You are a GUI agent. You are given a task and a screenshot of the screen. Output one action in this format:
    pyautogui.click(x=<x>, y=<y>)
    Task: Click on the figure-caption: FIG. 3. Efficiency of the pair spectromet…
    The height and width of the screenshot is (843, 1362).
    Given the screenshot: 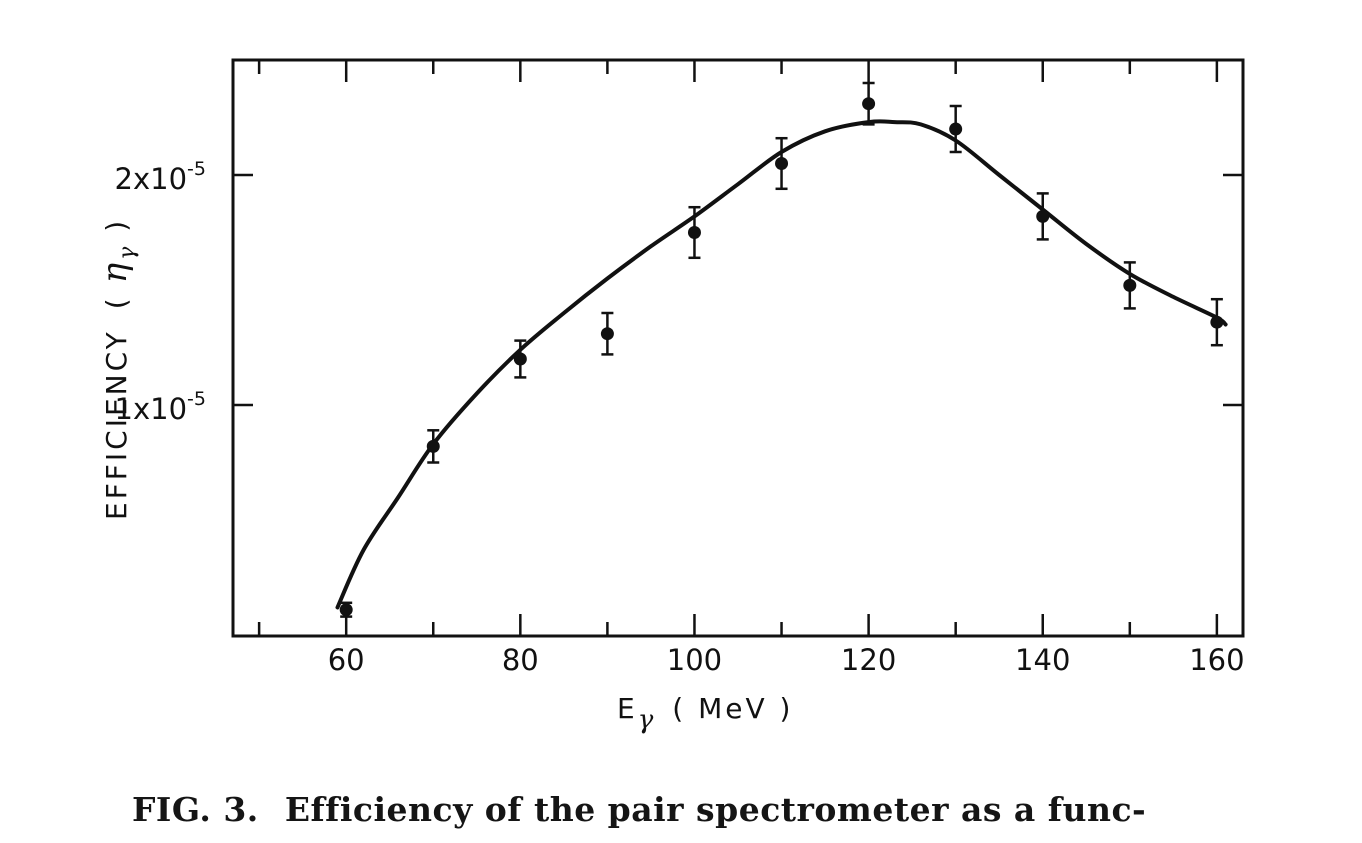 What is the action you would take?
    pyautogui.click(x=732, y=809)
    